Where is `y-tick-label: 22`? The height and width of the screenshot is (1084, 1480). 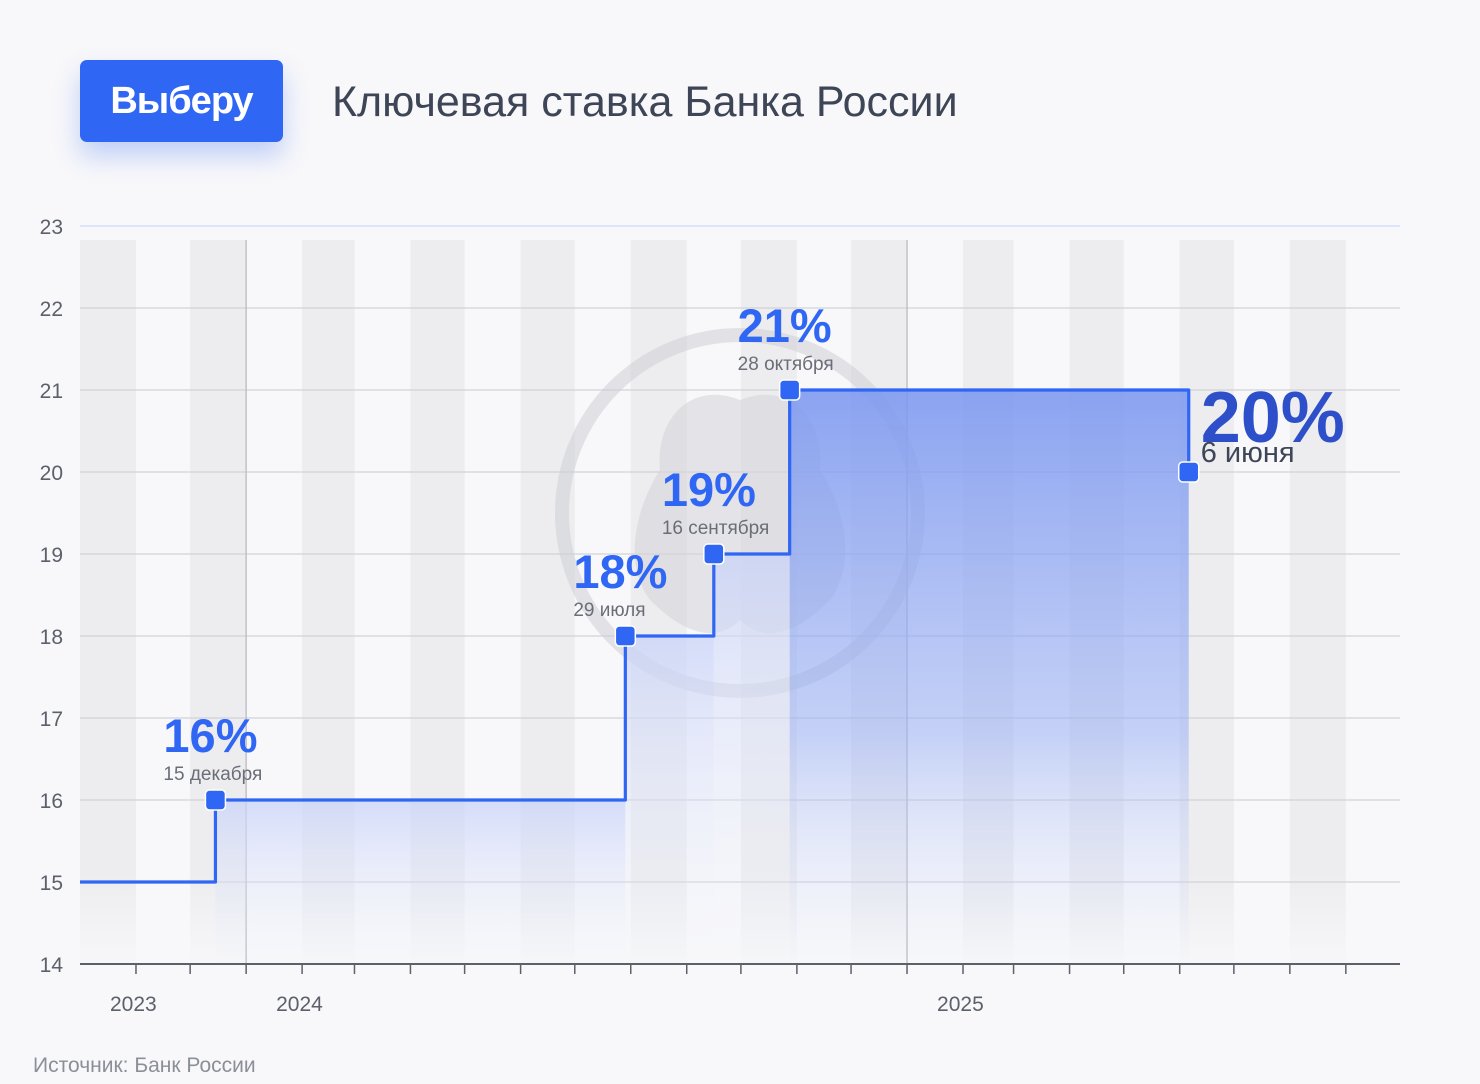
y-tick-label: 22 is located at coordinates (51, 309).